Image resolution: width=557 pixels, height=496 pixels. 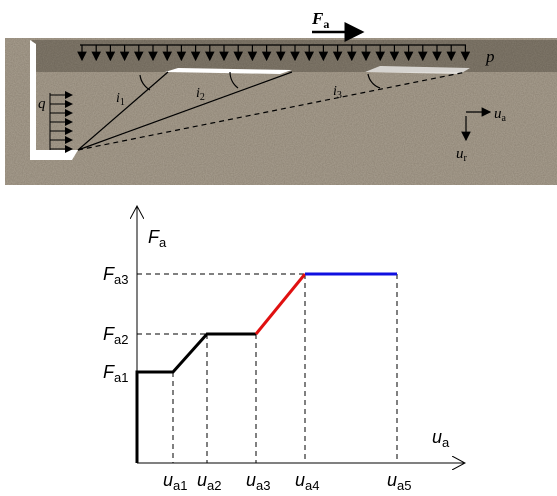 What do you see at coordinates (175, 481) in the screenshot?
I see `x-label: ua1` at bounding box center [175, 481].